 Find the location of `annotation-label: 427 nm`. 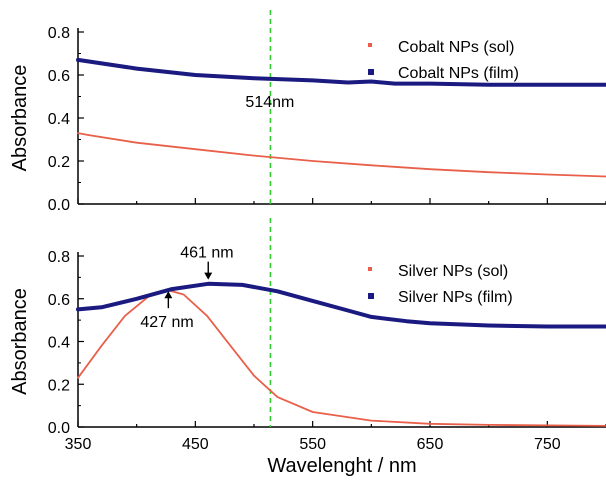

annotation-label: 427 nm is located at coordinates (166, 322).